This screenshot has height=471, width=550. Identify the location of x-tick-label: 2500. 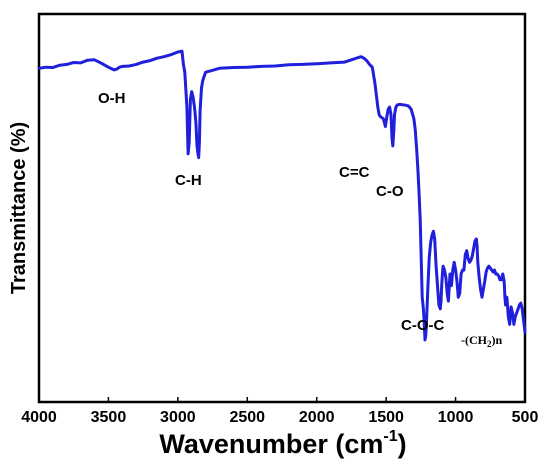
(247, 417).